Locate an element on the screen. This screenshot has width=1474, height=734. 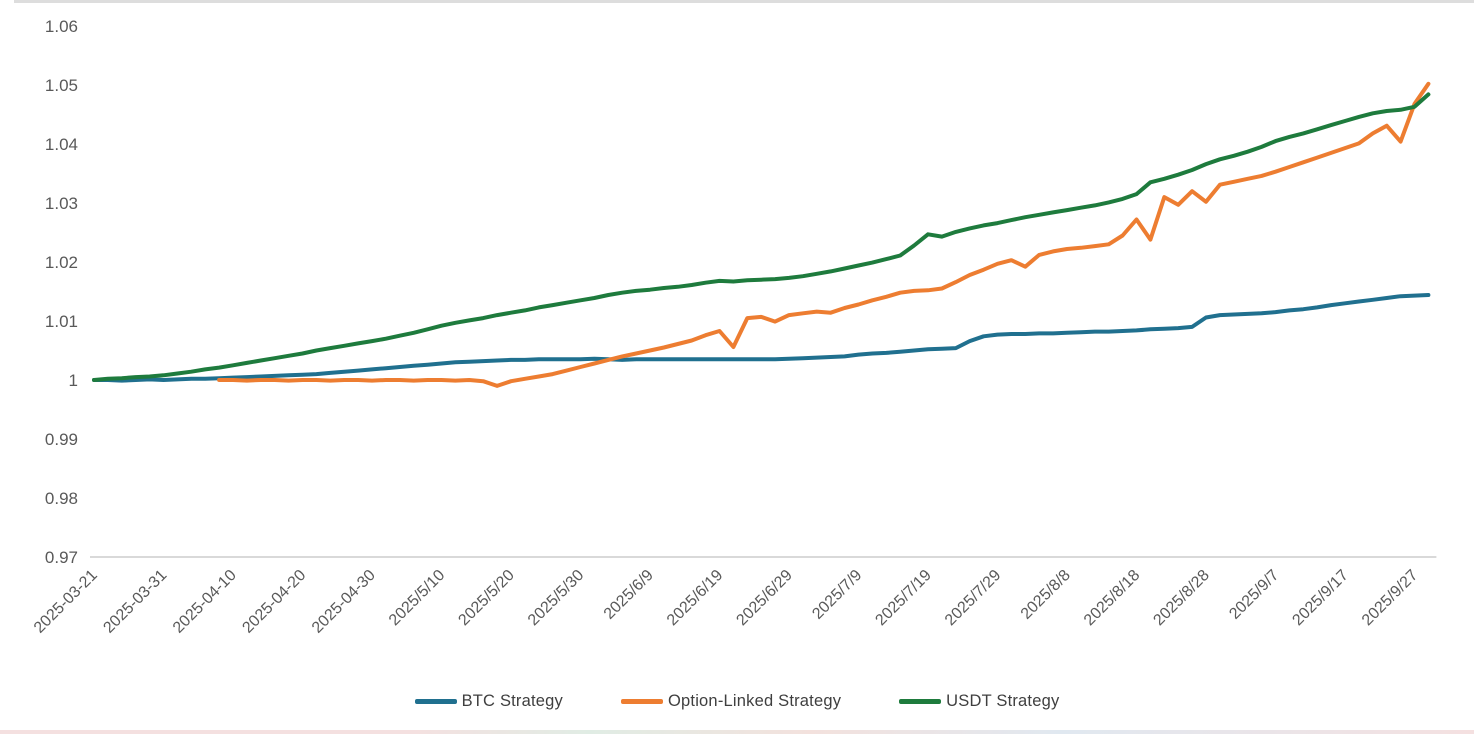
y-tick-label: 1.02 is located at coordinates (61, 262).